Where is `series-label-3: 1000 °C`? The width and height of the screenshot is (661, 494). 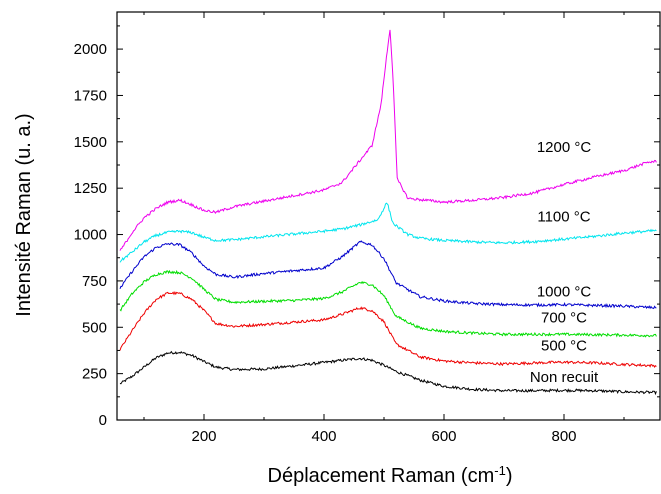
series-label-3: 1000 °C is located at coordinates (564, 292).